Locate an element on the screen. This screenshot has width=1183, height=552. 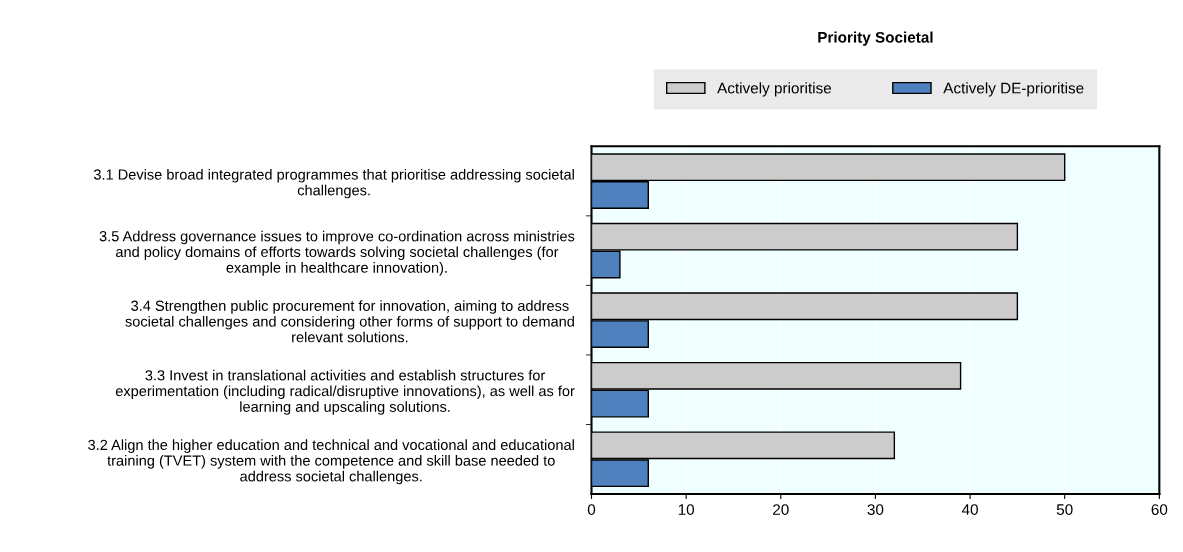
y-tick-label: 3.5 Address governance issues to improve co-ordination across ministries and policy domains of efforts towards solving societal challenges (for example in healthcare innovation). is located at coordinates (337, 253).